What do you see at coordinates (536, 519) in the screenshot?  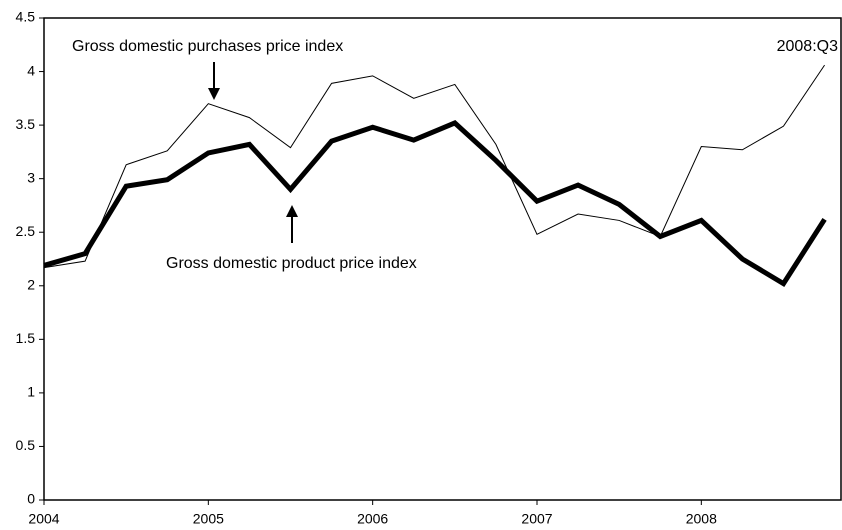 I see `x-tick-label: 2007` at bounding box center [536, 519].